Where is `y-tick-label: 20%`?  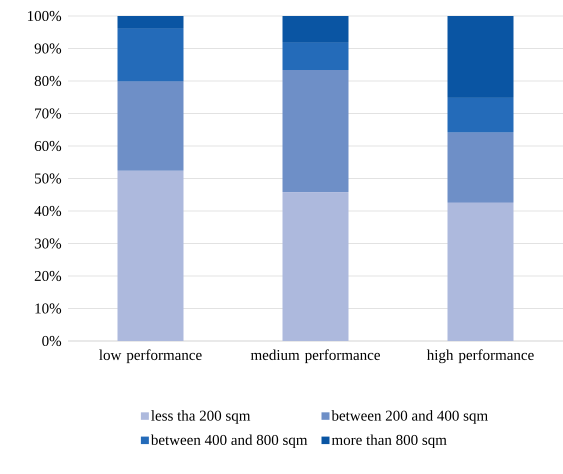 y-tick-label: 20% is located at coordinates (48, 276).